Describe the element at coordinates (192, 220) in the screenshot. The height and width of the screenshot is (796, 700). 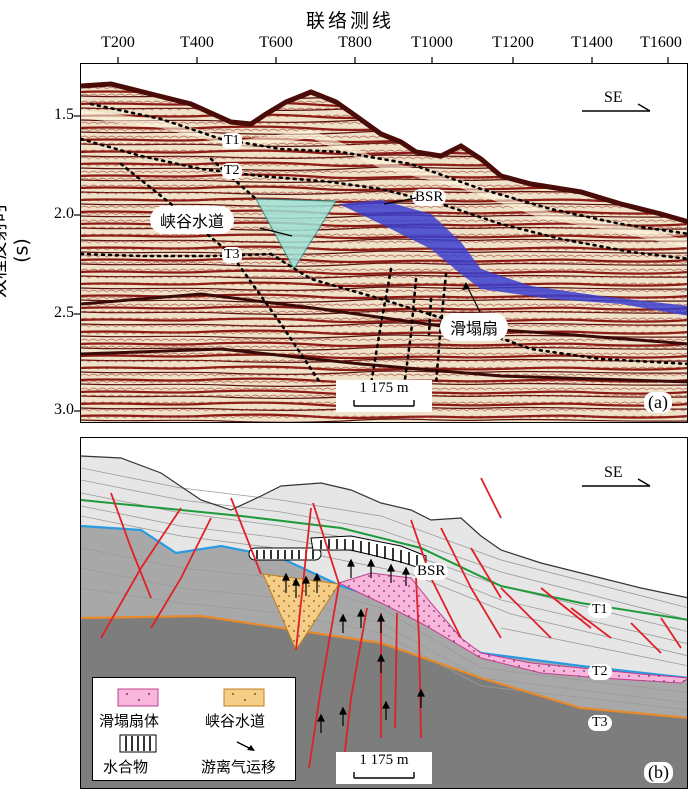
I see `canyon-channel-callout: 峡谷水道` at that location.